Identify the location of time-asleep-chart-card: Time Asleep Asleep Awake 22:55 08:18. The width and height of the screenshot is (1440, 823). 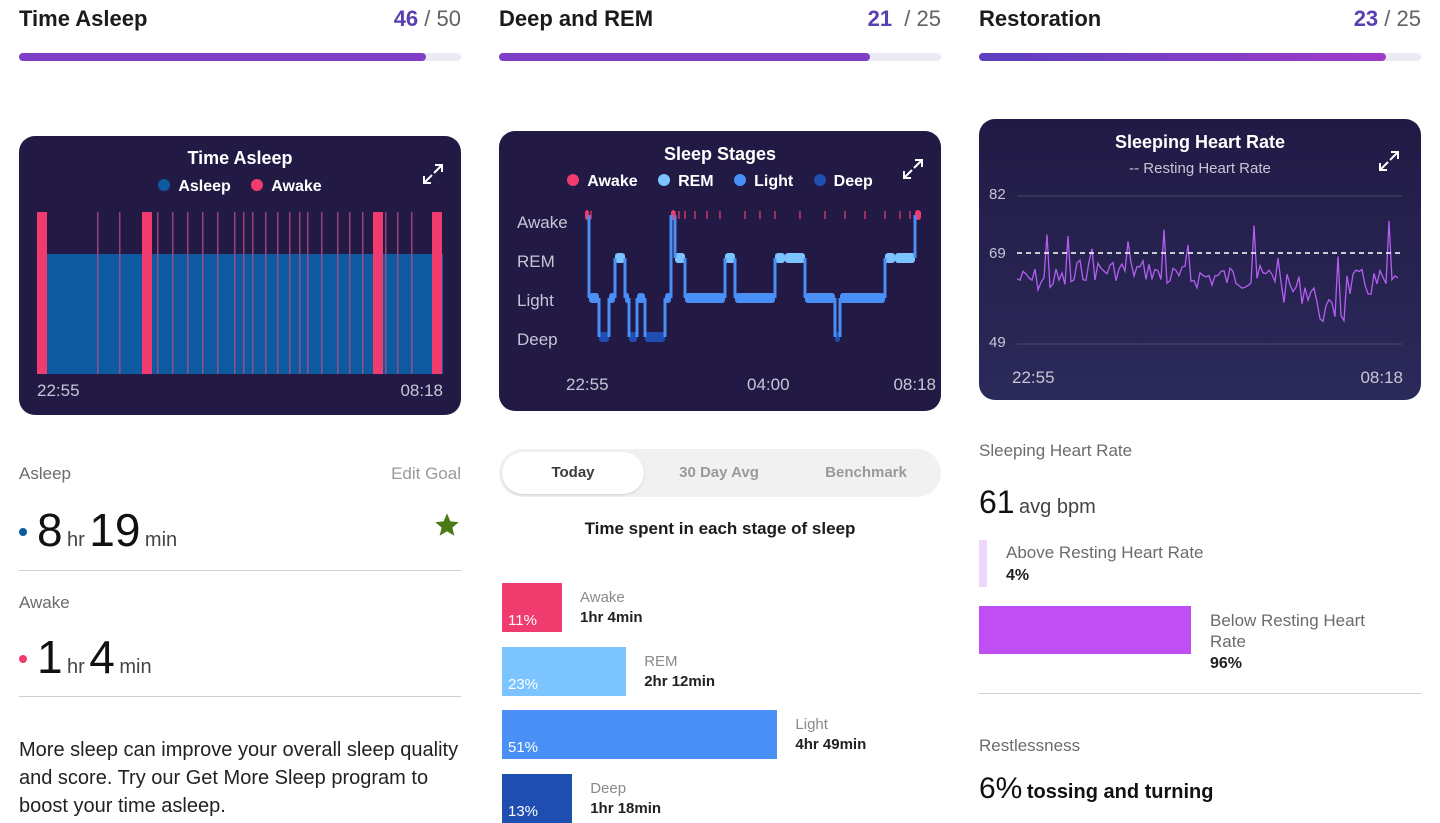
(240, 275).